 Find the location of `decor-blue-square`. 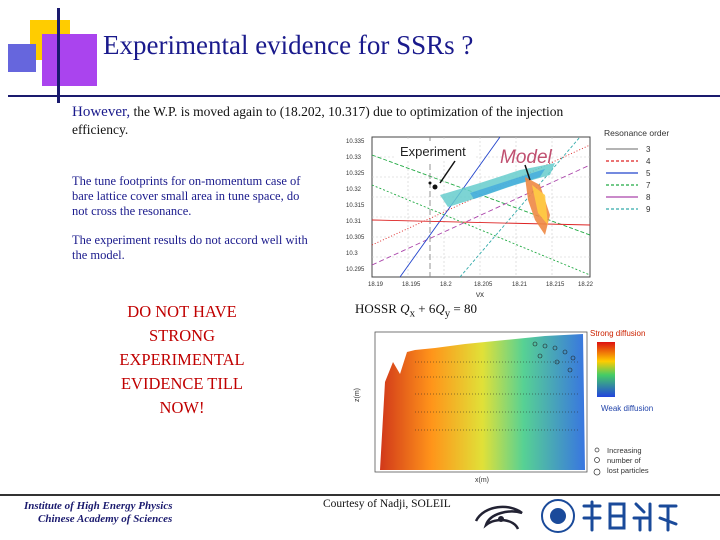

decor-blue-square is located at coordinates (22, 58).